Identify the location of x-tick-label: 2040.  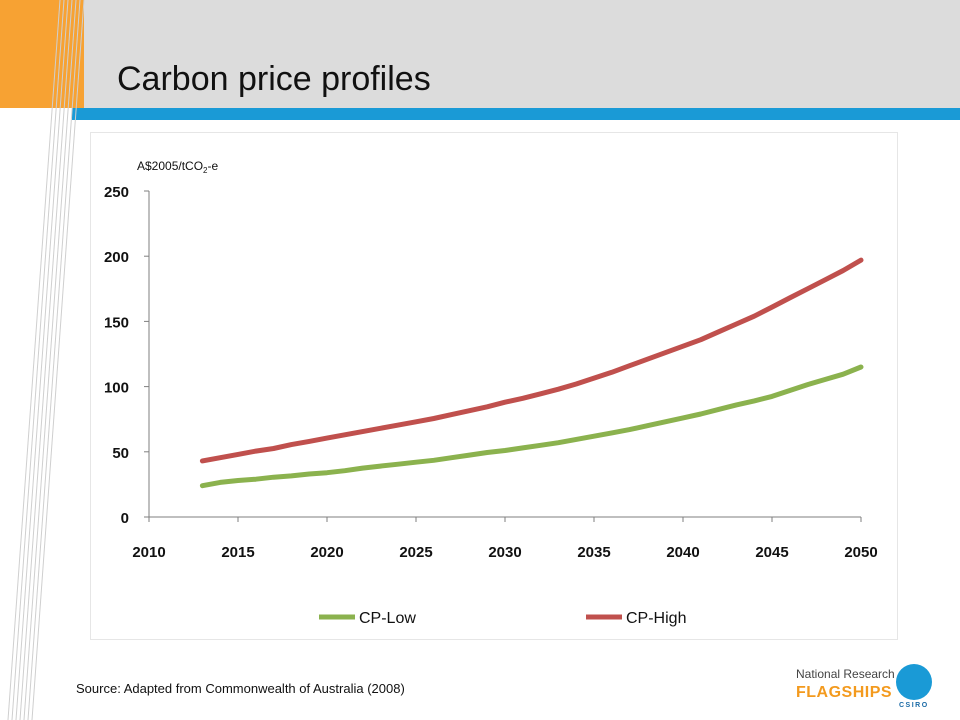
(682, 552).